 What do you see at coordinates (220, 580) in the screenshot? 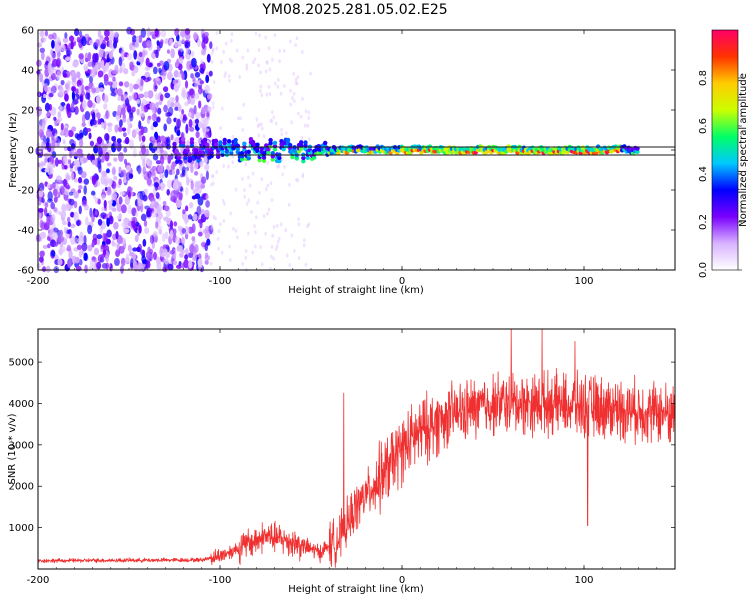
I see `x-tick-label: -100` at bounding box center [220, 580].